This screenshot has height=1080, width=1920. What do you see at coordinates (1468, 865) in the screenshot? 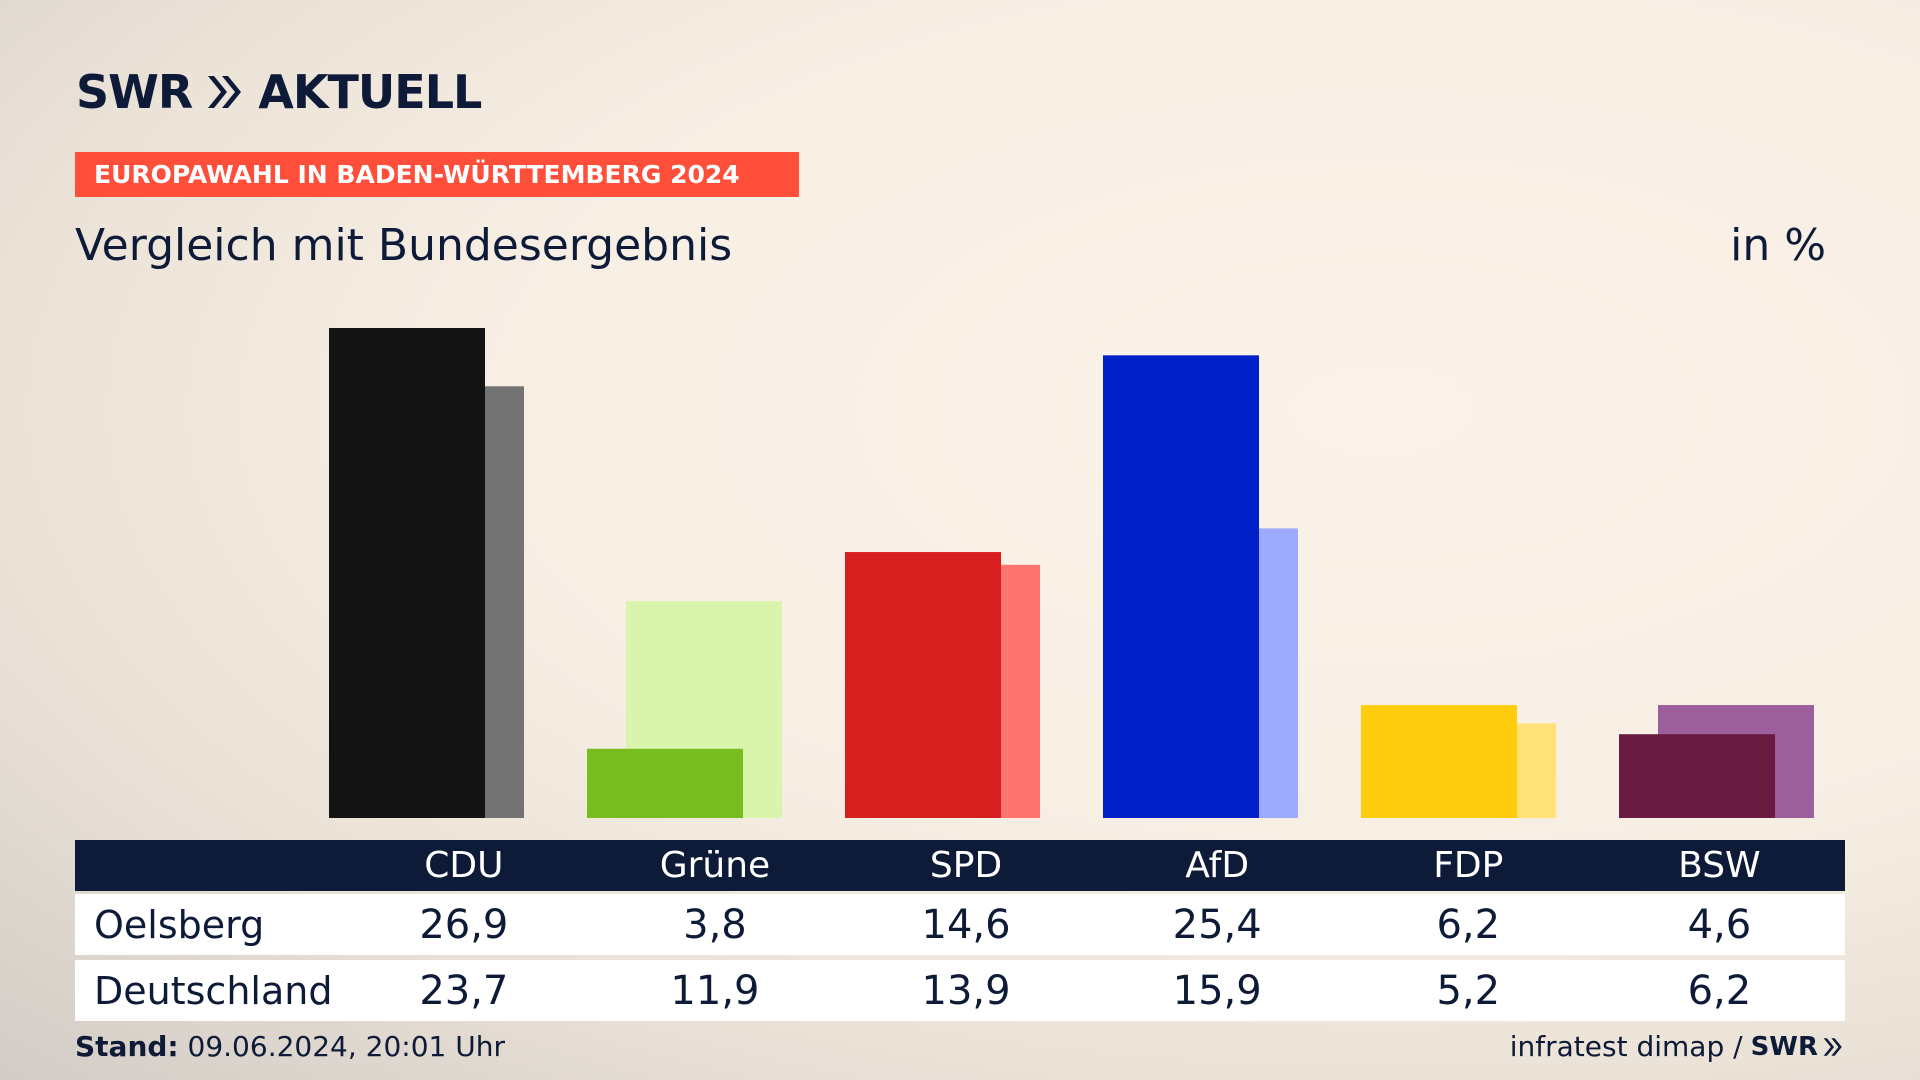
I see `column-header-fdp: FDP` at bounding box center [1468, 865].